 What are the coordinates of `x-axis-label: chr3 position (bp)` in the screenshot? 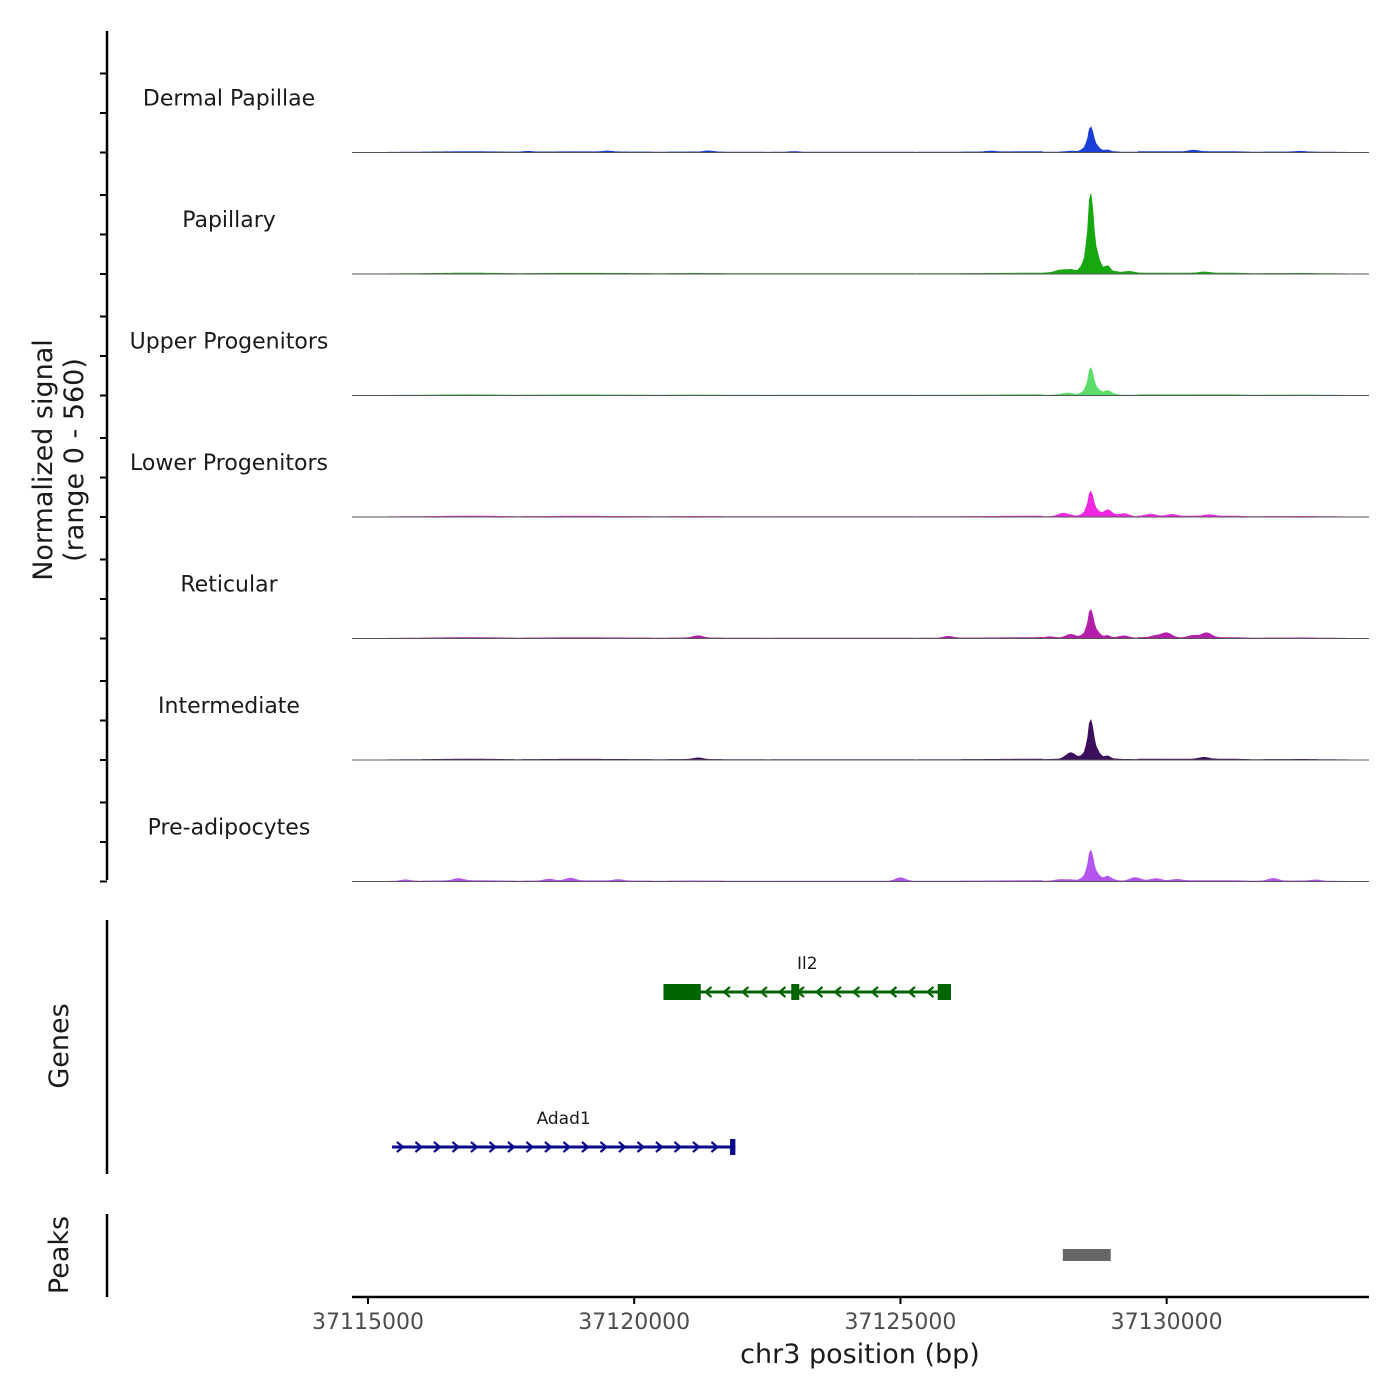 It's located at (860, 1354).